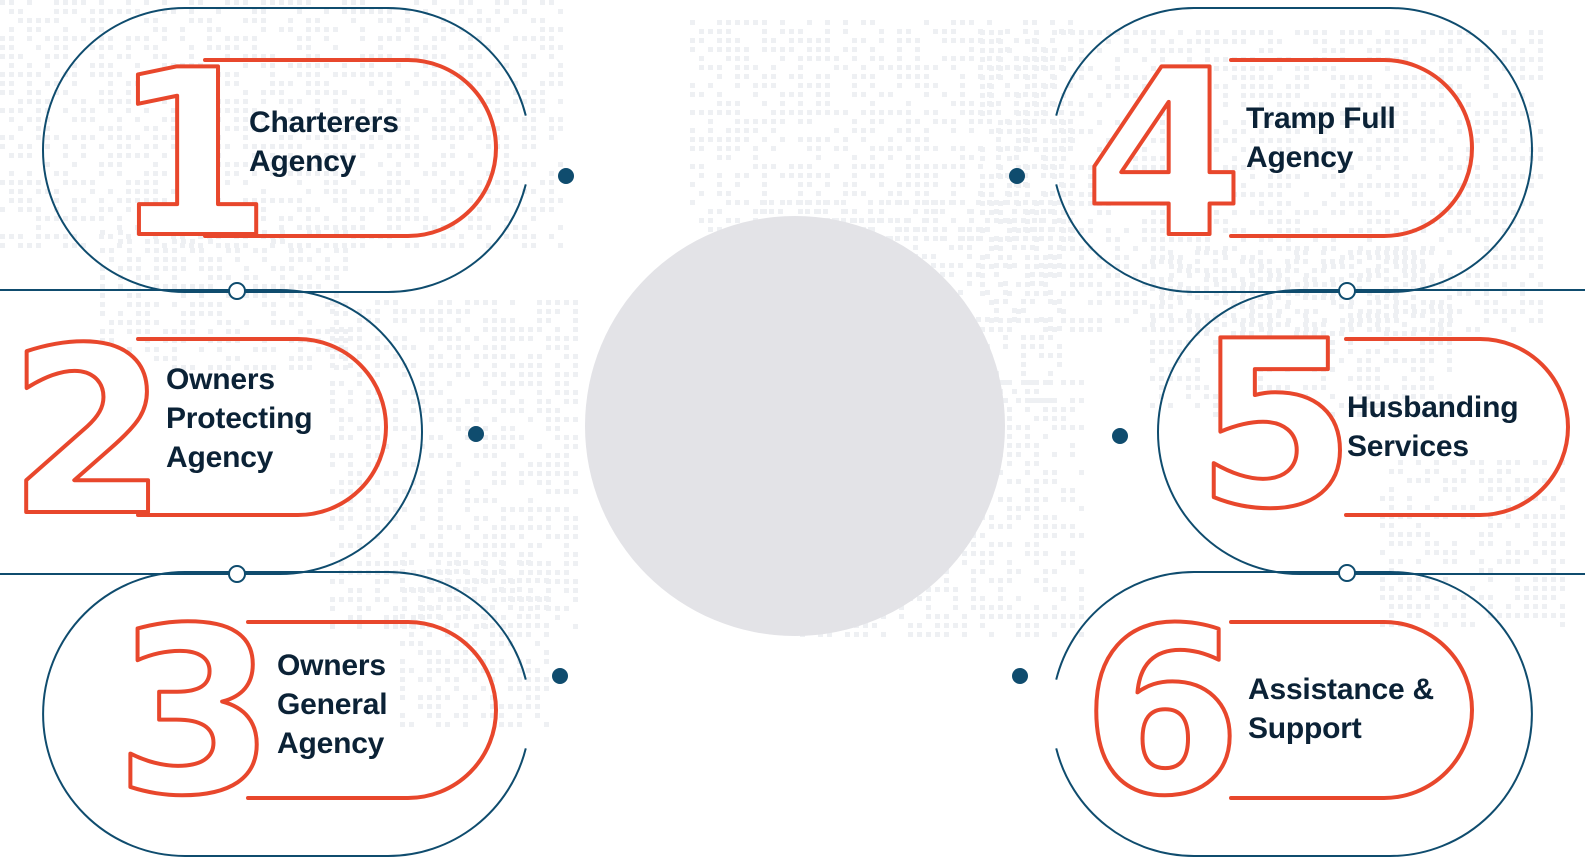 This screenshot has height=866, width=1585. I want to click on number-1-outline: 1, so click(192, 155).